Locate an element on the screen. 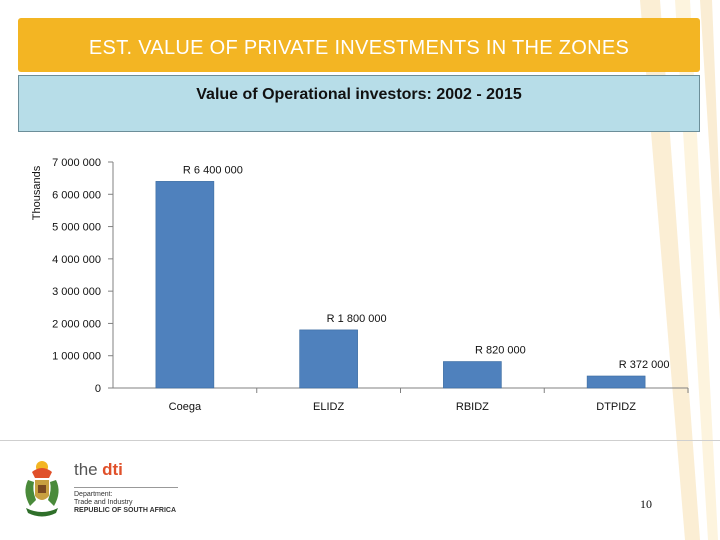 Image resolution: width=720 pixels, height=540 pixels. y-tick-label: 7 000 000 is located at coordinates (76, 163).